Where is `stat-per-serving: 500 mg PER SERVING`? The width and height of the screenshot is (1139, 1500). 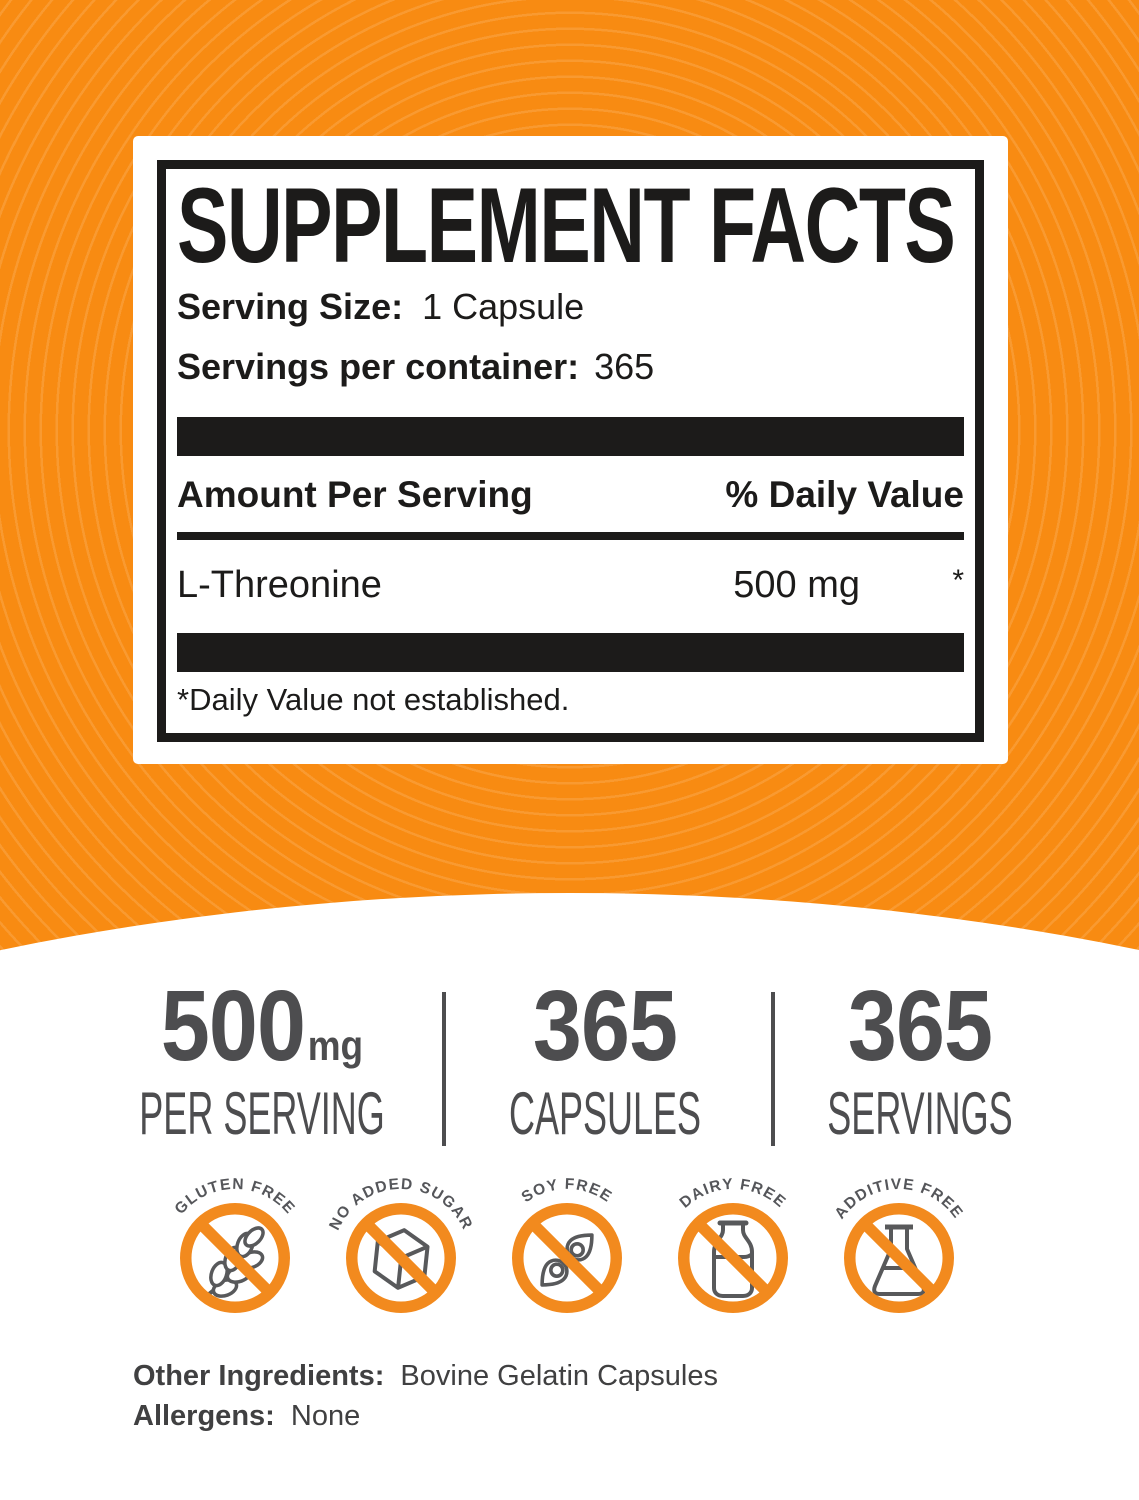 stat-per-serving: 500 mg PER SERVING is located at coordinates (261, 1060).